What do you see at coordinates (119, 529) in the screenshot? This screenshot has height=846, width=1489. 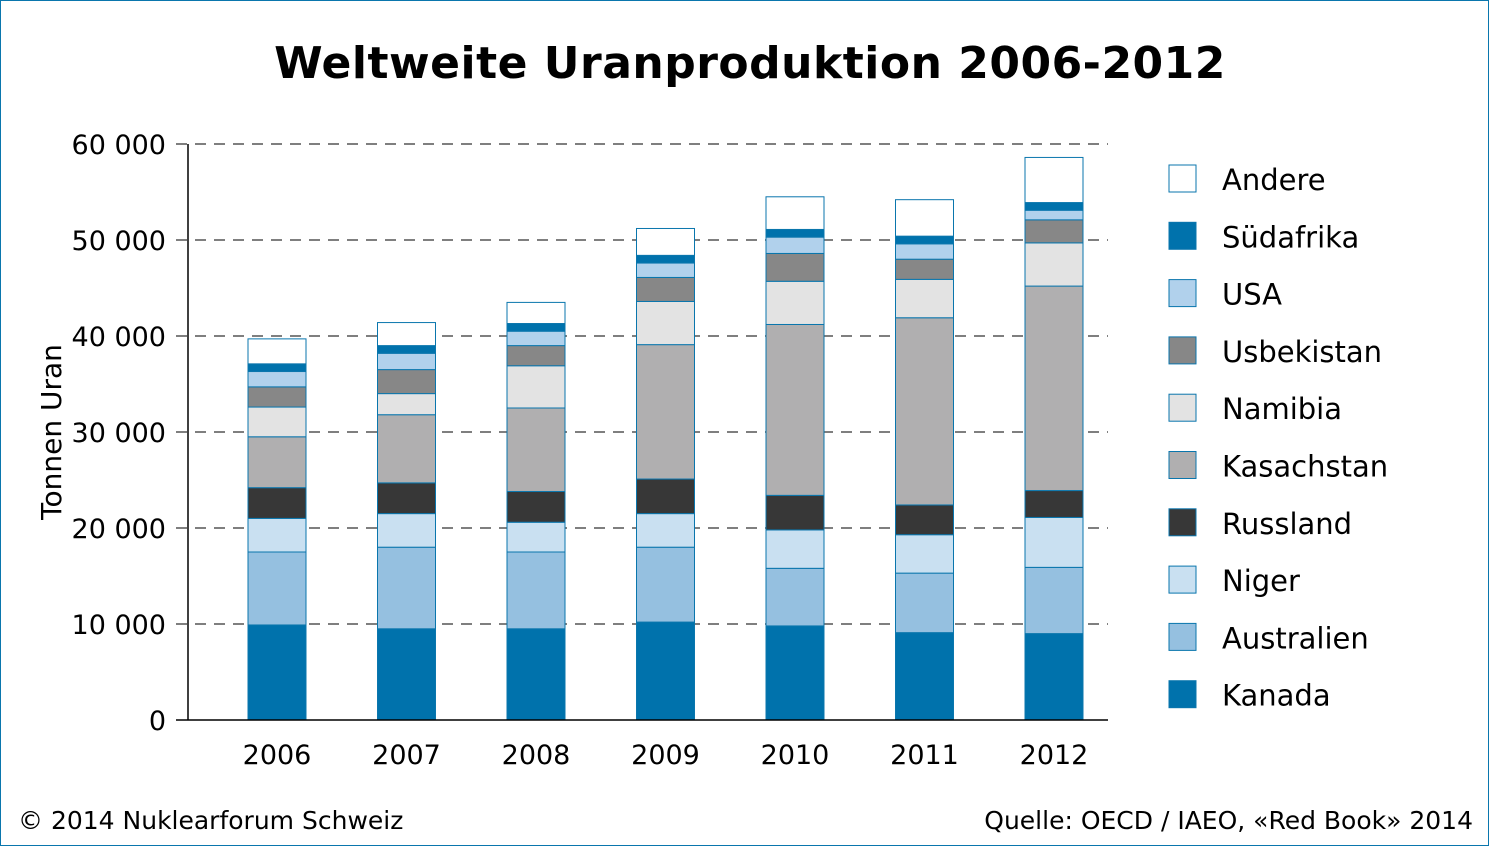 I see `y-tick-label: 20 000` at bounding box center [119, 529].